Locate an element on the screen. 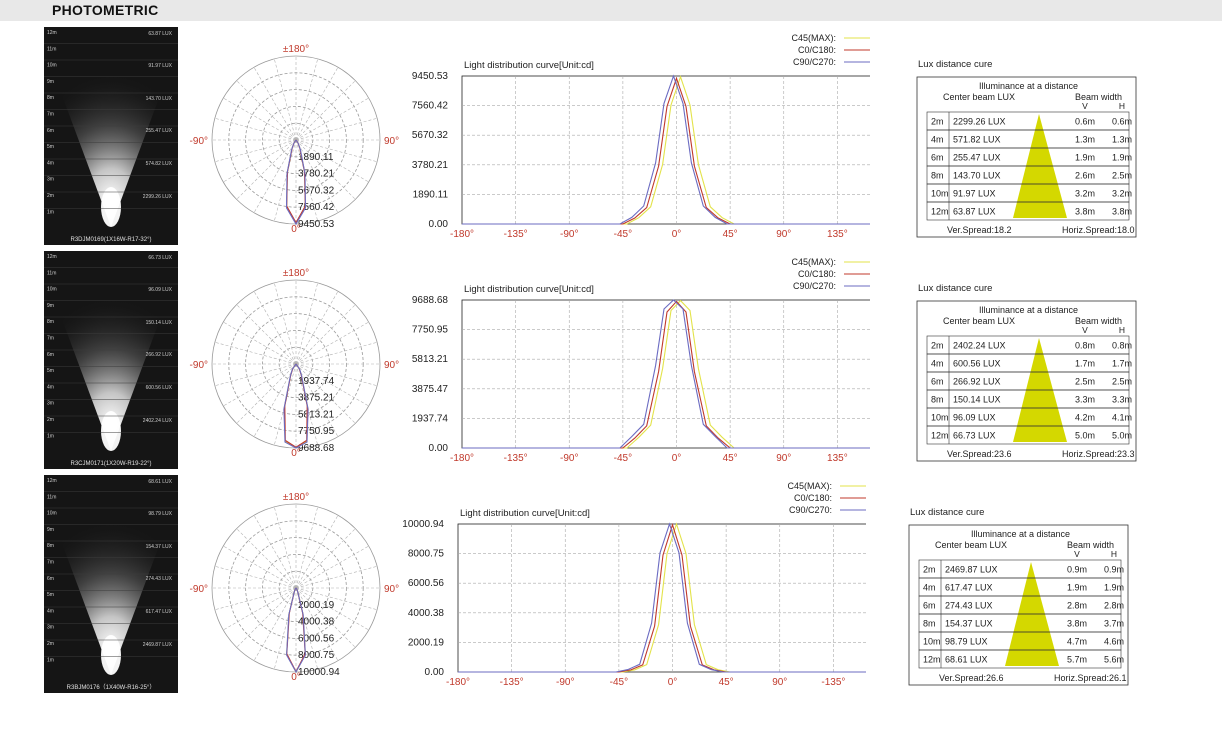 This screenshot has width=1222, height=734. beam-lux-label: 154.37 LUX is located at coordinates (159, 547).